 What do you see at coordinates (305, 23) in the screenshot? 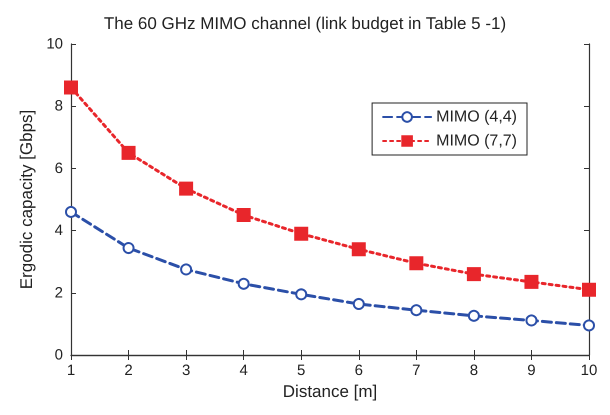
I see `chart-title: The 60 GHz MIMO channel (link budget in Table 5 -1)` at bounding box center [305, 23].